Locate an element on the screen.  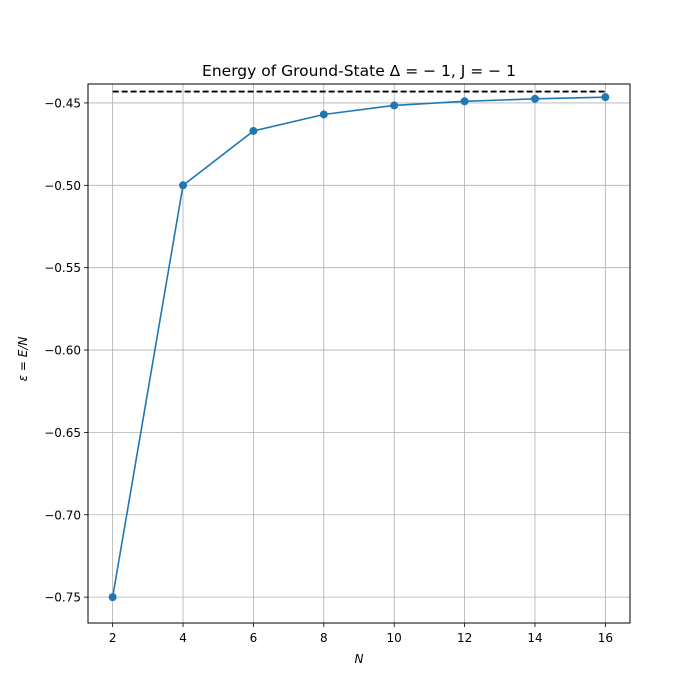
x-tick-label: 10 is located at coordinates (394, 638).